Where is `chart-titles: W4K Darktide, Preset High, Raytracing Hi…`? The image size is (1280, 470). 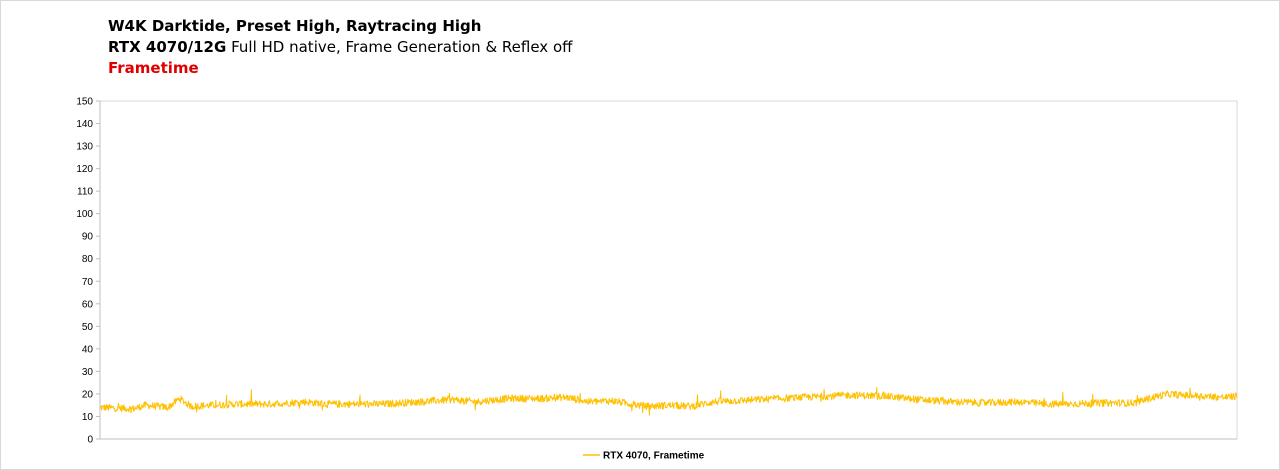 chart-titles: W4K Darktide, Preset High, Raytracing Hi… is located at coordinates (340, 47).